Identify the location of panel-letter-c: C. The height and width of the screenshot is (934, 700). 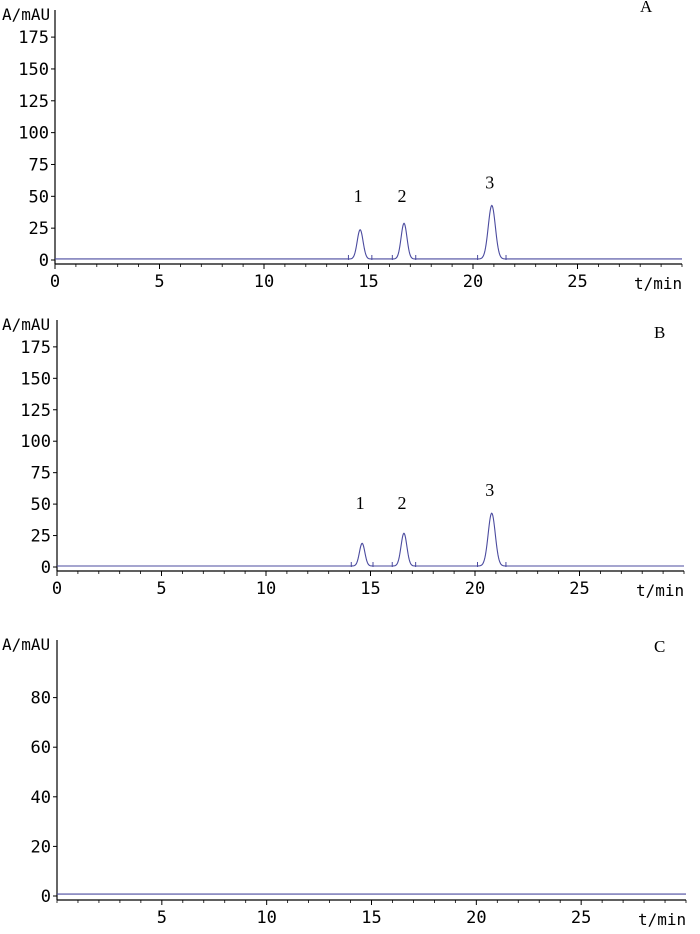
(659, 646).